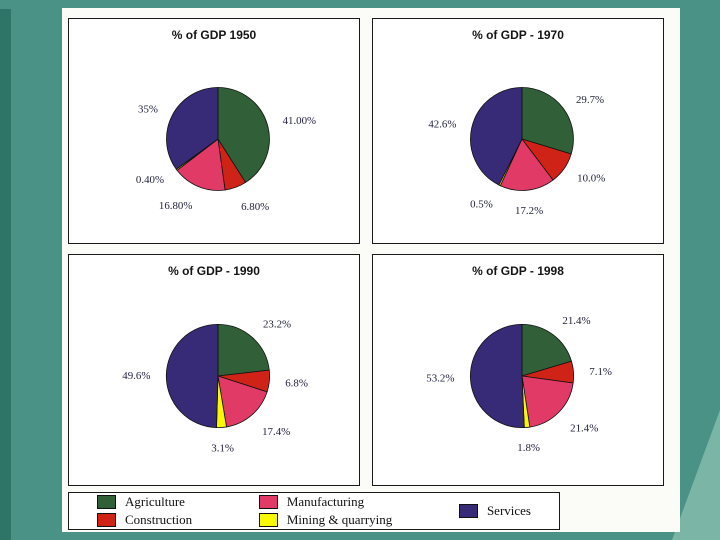 The height and width of the screenshot is (540, 720). Describe the element at coordinates (148, 109) in the screenshot. I see `pie-data-label: 35%` at that location.